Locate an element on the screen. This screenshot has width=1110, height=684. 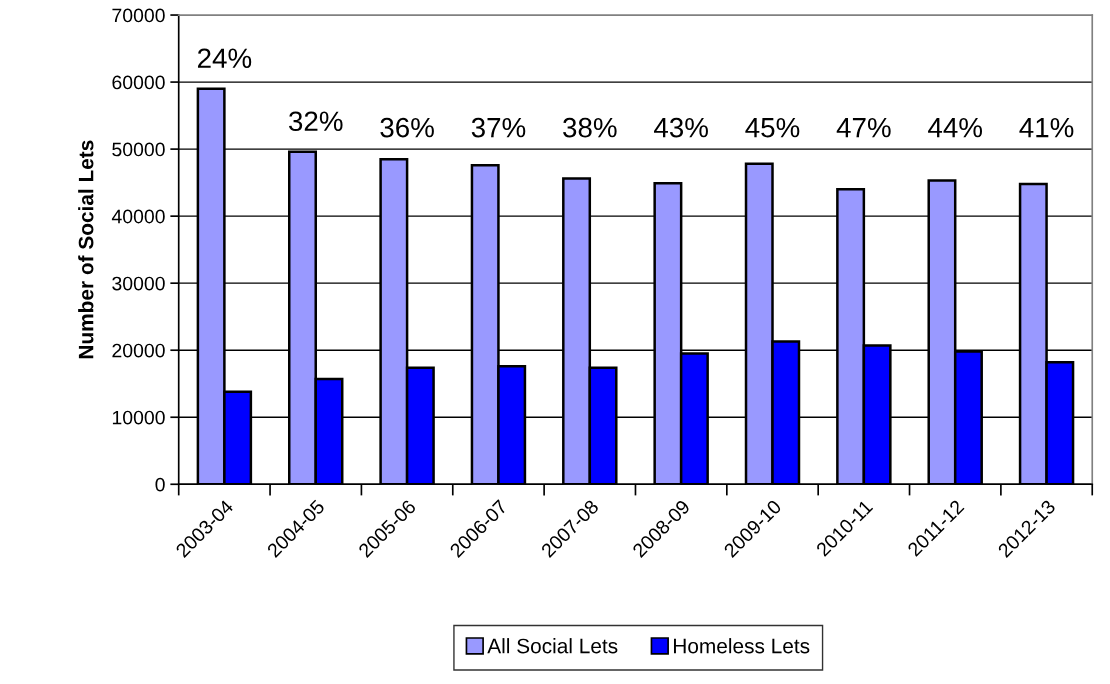
y-tick-label: 40000 is located at coordinates (138, 216).